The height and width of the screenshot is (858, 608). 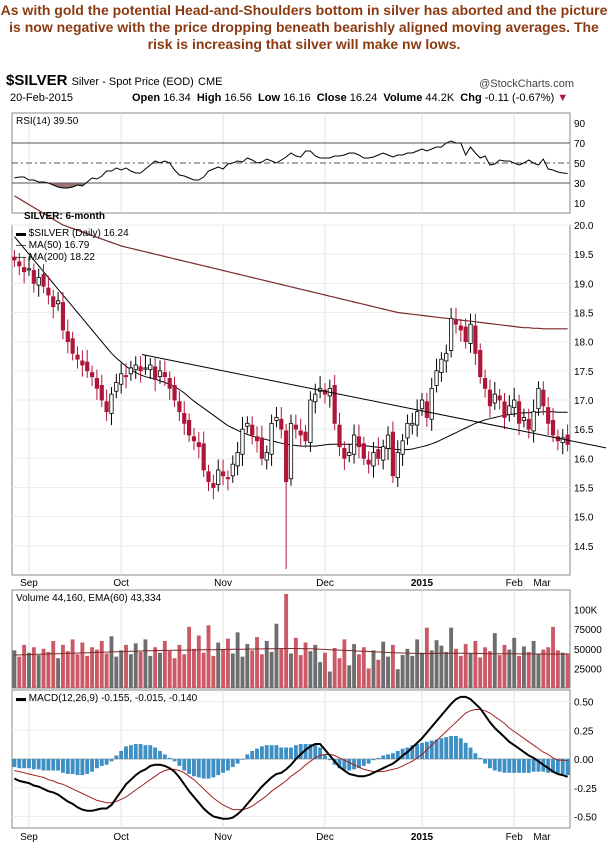 What do you see at coordinates (209, 98) in the screenshot?
I see `high-label: High` at bounding box center [209, 98].